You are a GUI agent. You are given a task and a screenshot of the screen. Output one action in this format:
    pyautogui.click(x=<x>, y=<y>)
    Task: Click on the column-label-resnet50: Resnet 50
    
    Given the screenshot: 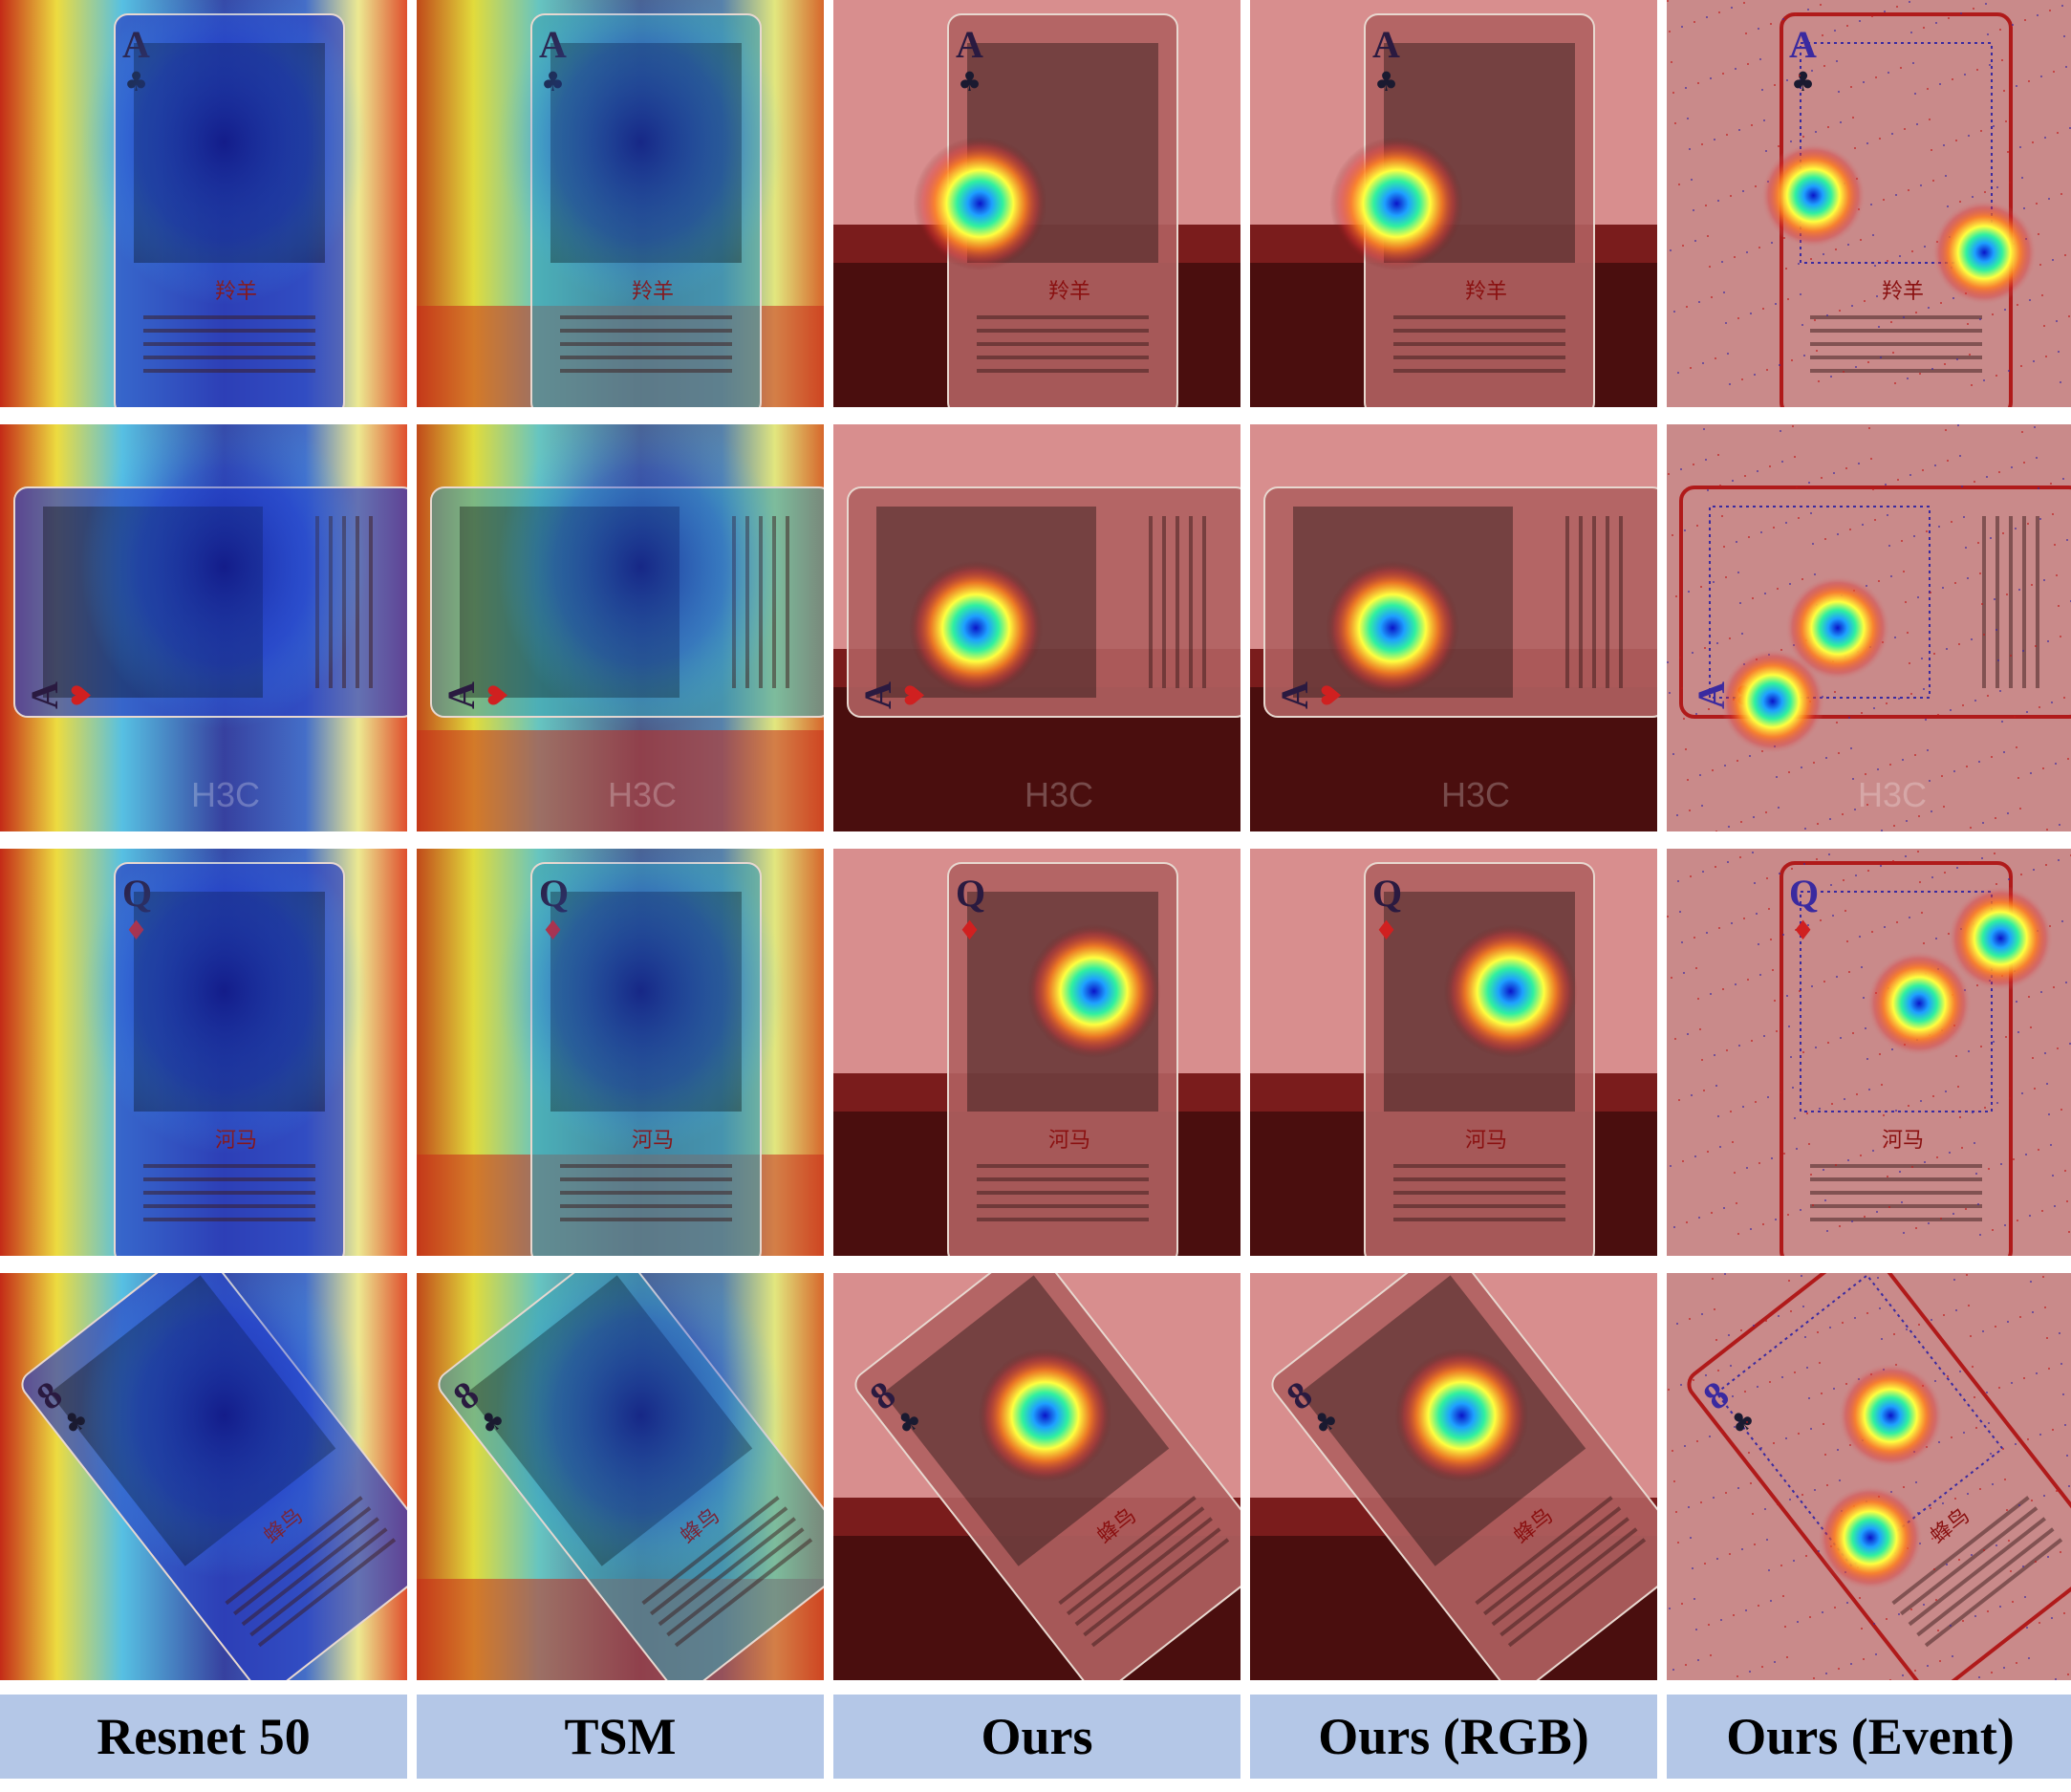 What is the action you would take?
    pyautogui.click(x=204, y=1737)
    